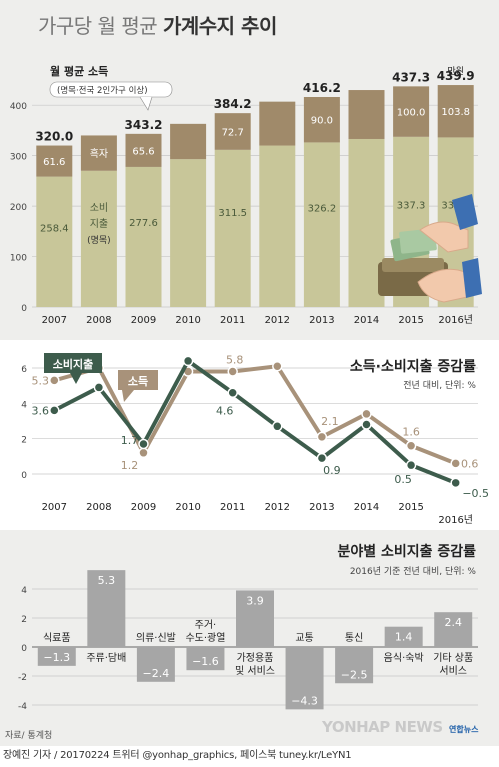 This screenshot has width=499, height=767. What do you see at coordinates (18, 259) in the screenshot?
I see `y-tick-label: 100` at bounding box center [18, 259].